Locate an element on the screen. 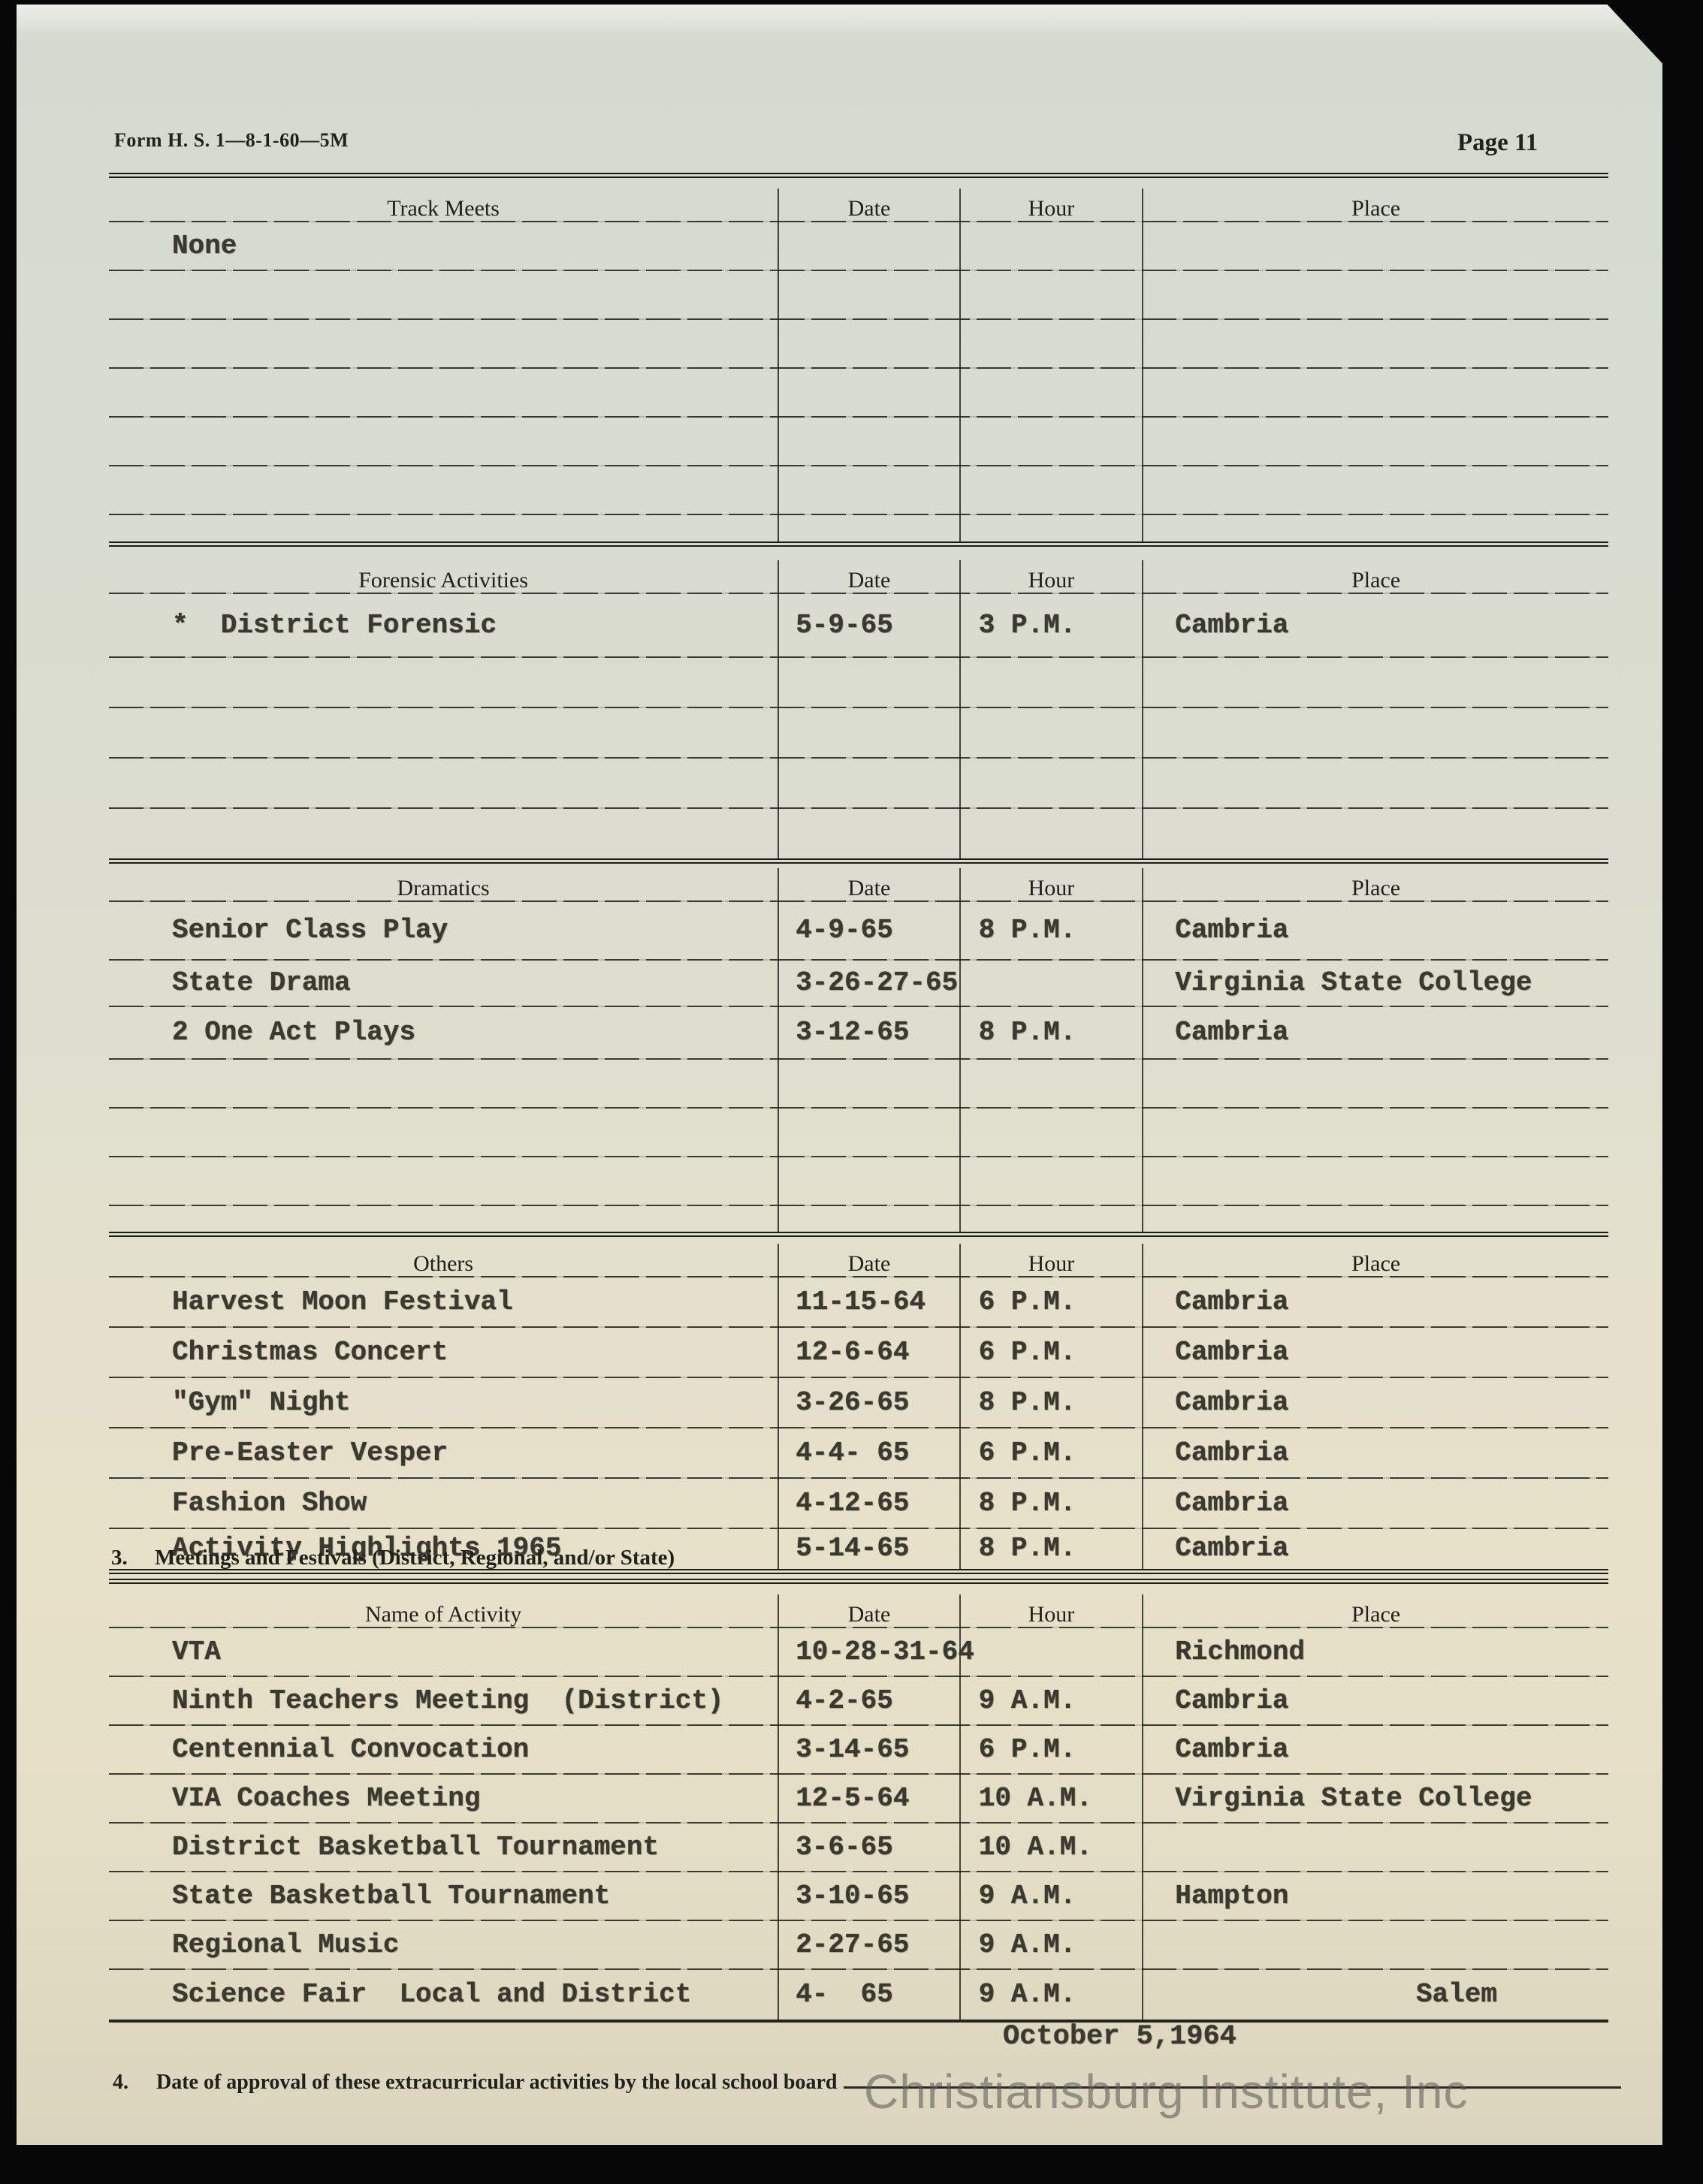  table-row: Fashion Show 4-12-65 8 P.M. Cambria is located at coordinates (859, 1503).